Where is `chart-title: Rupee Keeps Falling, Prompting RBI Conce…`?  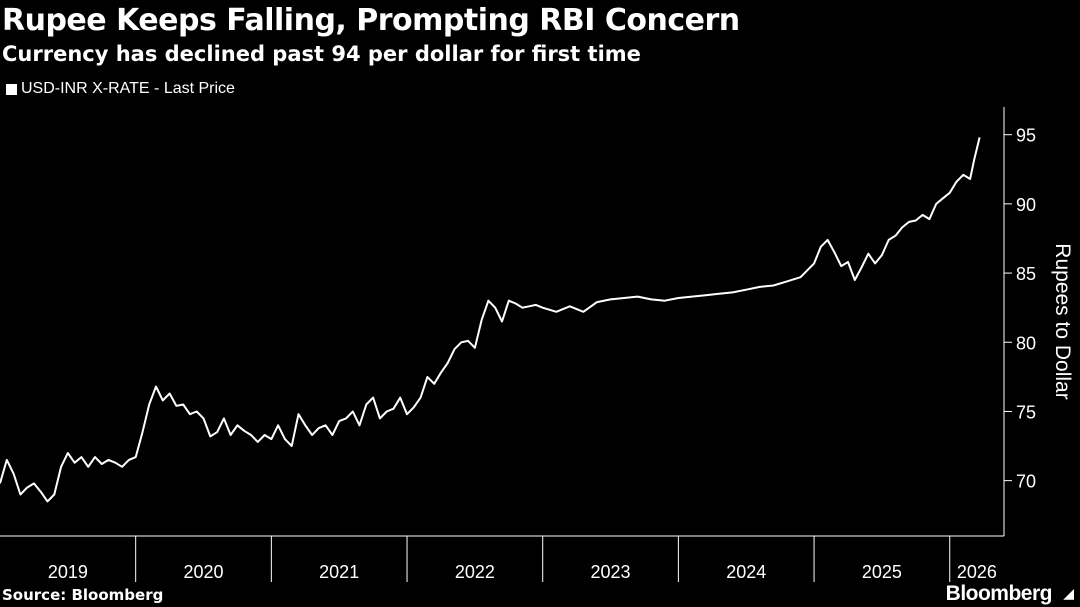 chart-title: Rupee Keeps Falling, Prompting RBI Conce… is located at coordinates (371, 20).